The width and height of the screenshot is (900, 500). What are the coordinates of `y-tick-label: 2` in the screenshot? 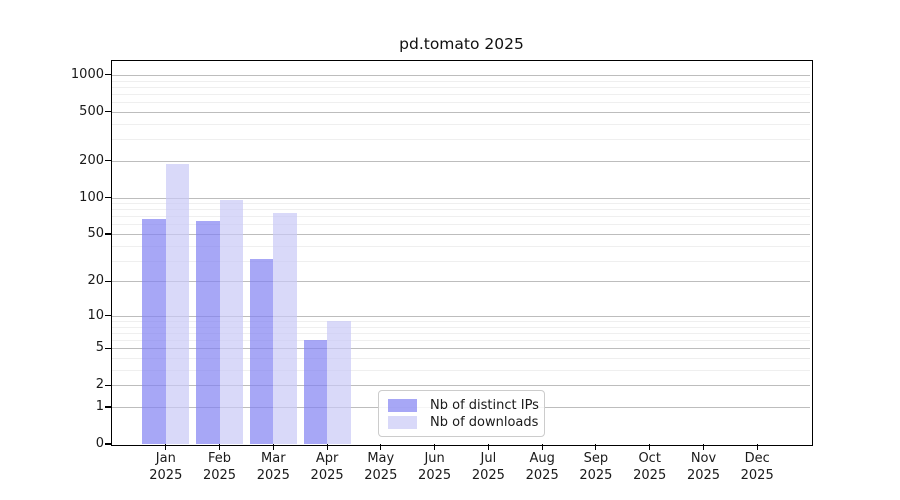 It's located at (99, 385).